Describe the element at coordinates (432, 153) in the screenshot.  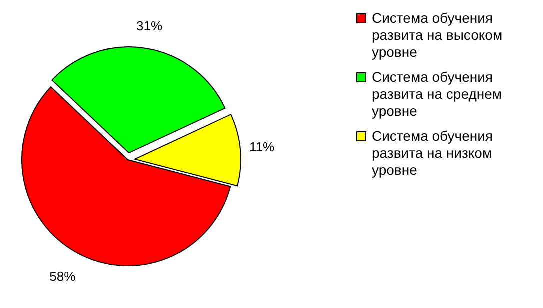
I see `legend-label: Система обучения развита на низком уровне` at that location.